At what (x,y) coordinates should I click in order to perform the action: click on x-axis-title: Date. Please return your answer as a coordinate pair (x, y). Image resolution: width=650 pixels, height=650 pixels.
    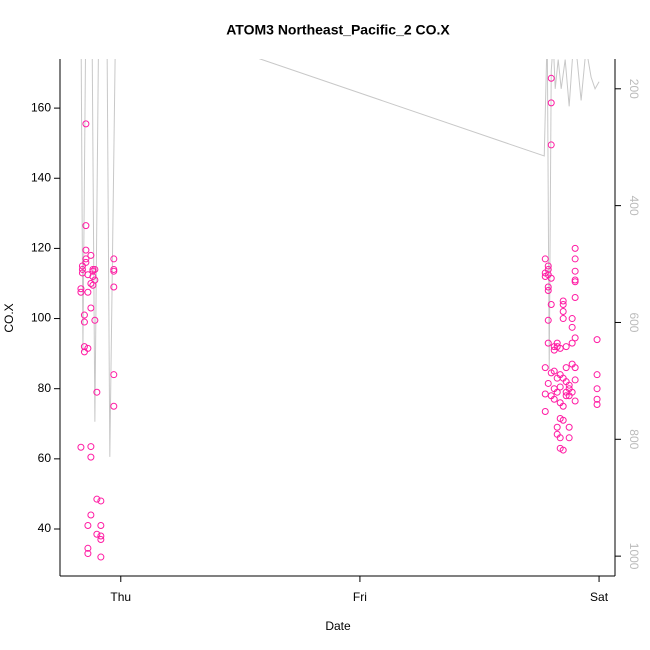
    Looking at the image, I should click on (338, 626).